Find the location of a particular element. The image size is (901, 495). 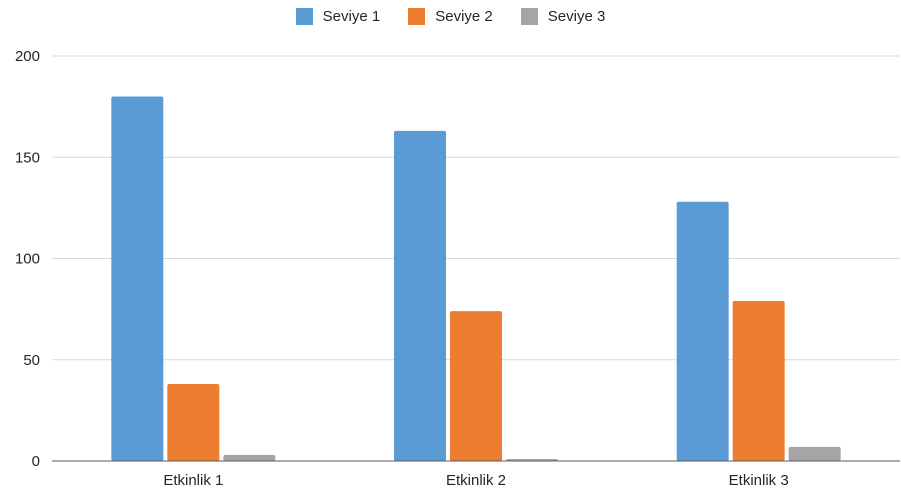

legend-item-seviye-1: Seviye 1 is located at coordinates (338, 16).